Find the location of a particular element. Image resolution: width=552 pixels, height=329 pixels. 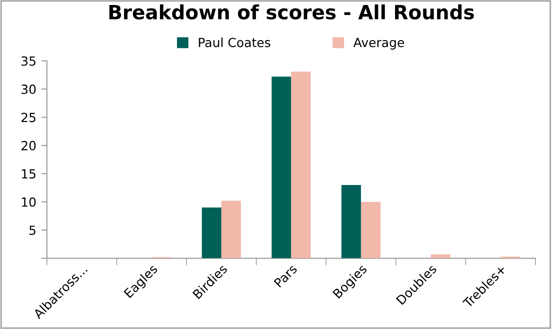

y-tick-label: 30 is located at coordinates (29, 89).